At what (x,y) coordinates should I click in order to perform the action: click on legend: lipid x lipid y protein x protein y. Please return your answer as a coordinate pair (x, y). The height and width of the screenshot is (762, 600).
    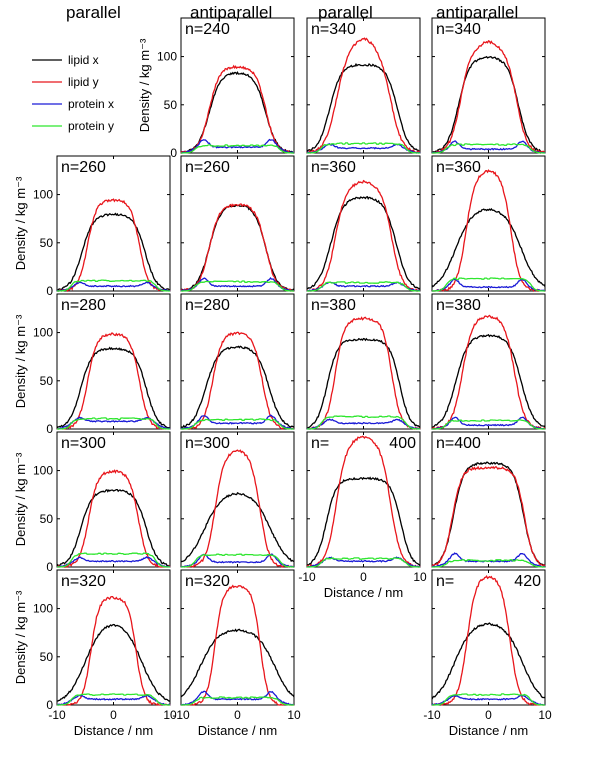
    Looking at the image, I should click on (73, 93).